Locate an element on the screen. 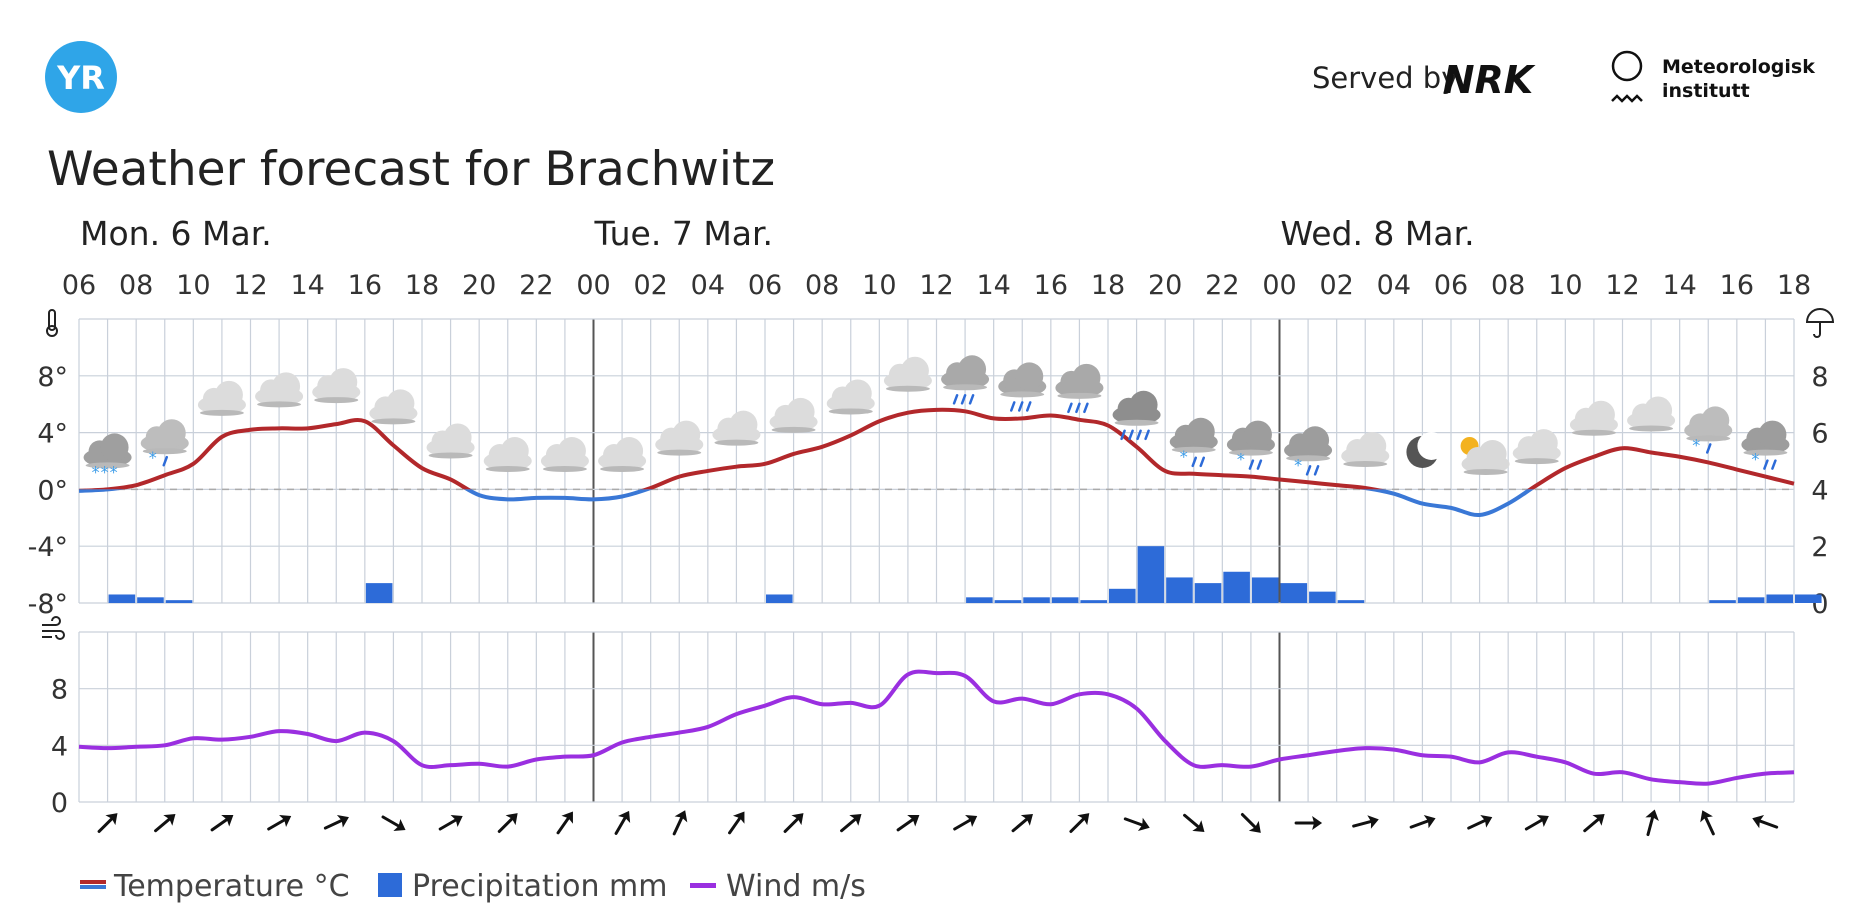 This screenshot has height=912, width=1852. day-label: Tue. 7 Mar. is located at coordinates (684, 233).